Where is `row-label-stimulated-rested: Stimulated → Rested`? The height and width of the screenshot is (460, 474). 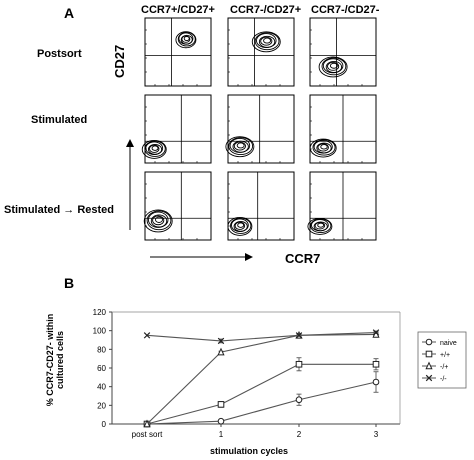
row-label-stimulated-rested: Stimulated → Rested is located at coordinates (59, 210).